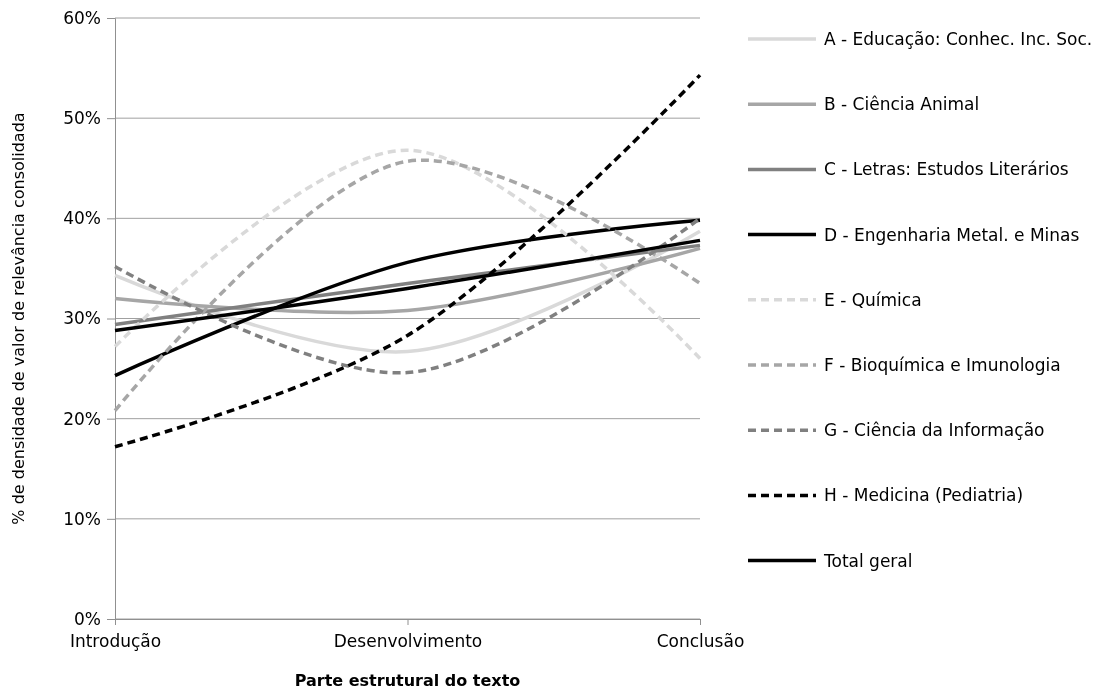 The height and width of the screenshot is (695, 1108). Describe the element at coordinates (942, 365) in the screenshot. I see `legend-label: F - Bioquímica e Imunologia` at that location.